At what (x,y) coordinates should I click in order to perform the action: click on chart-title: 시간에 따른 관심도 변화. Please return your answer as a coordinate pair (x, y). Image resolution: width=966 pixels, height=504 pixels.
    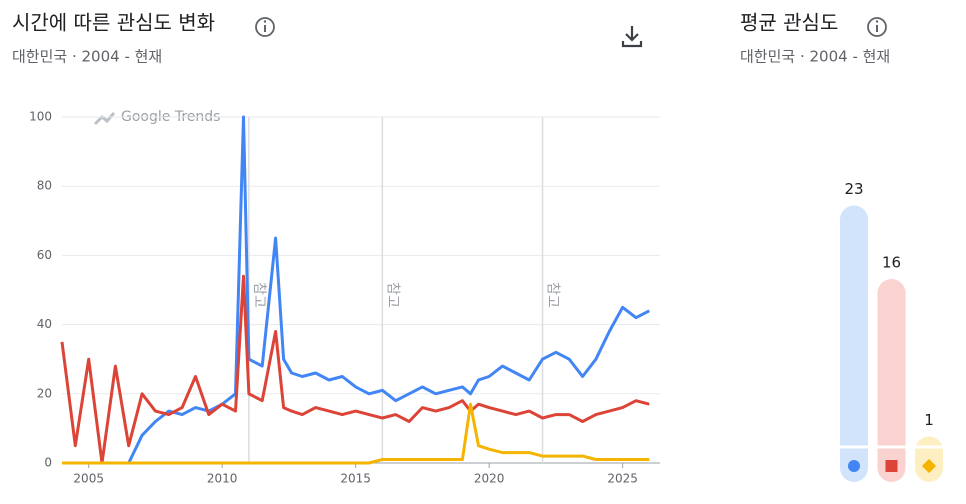
    Looking at the image, I should click on (113, 23).